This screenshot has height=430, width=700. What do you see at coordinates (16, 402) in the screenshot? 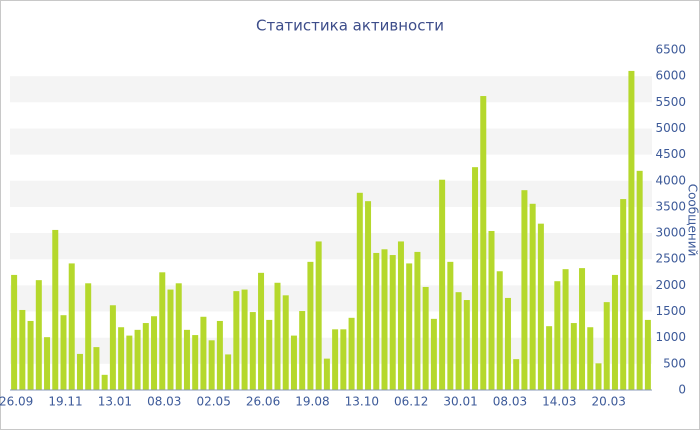
I see `x-tick-label: 26.09` at bounding box center [16, 402].